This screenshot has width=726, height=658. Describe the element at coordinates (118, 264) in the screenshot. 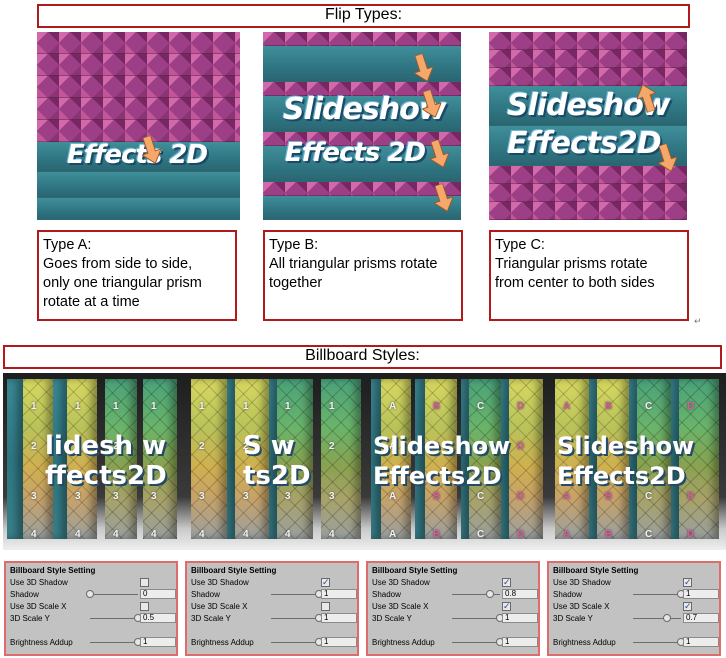

I see `flip-type-a-line-1: Goes from side to side,` at that location.